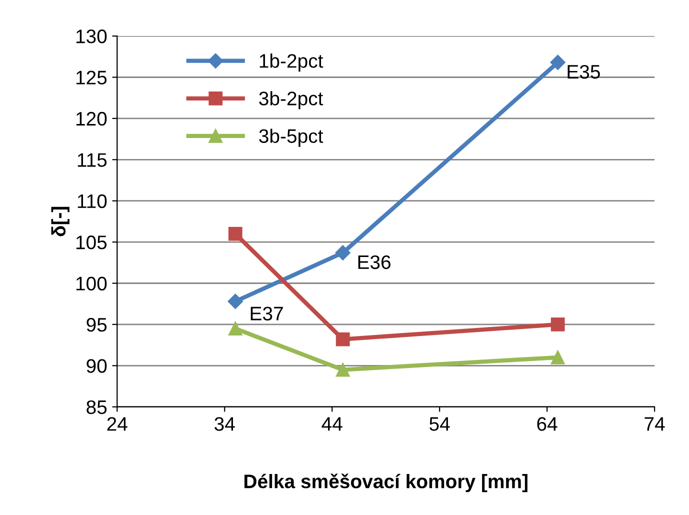 Image resolution: width=689 pixels, height=515 pixels. Describe the element at coordinates (96, 366) in the screenshot. I see `y-tick-label: 90` at that location.